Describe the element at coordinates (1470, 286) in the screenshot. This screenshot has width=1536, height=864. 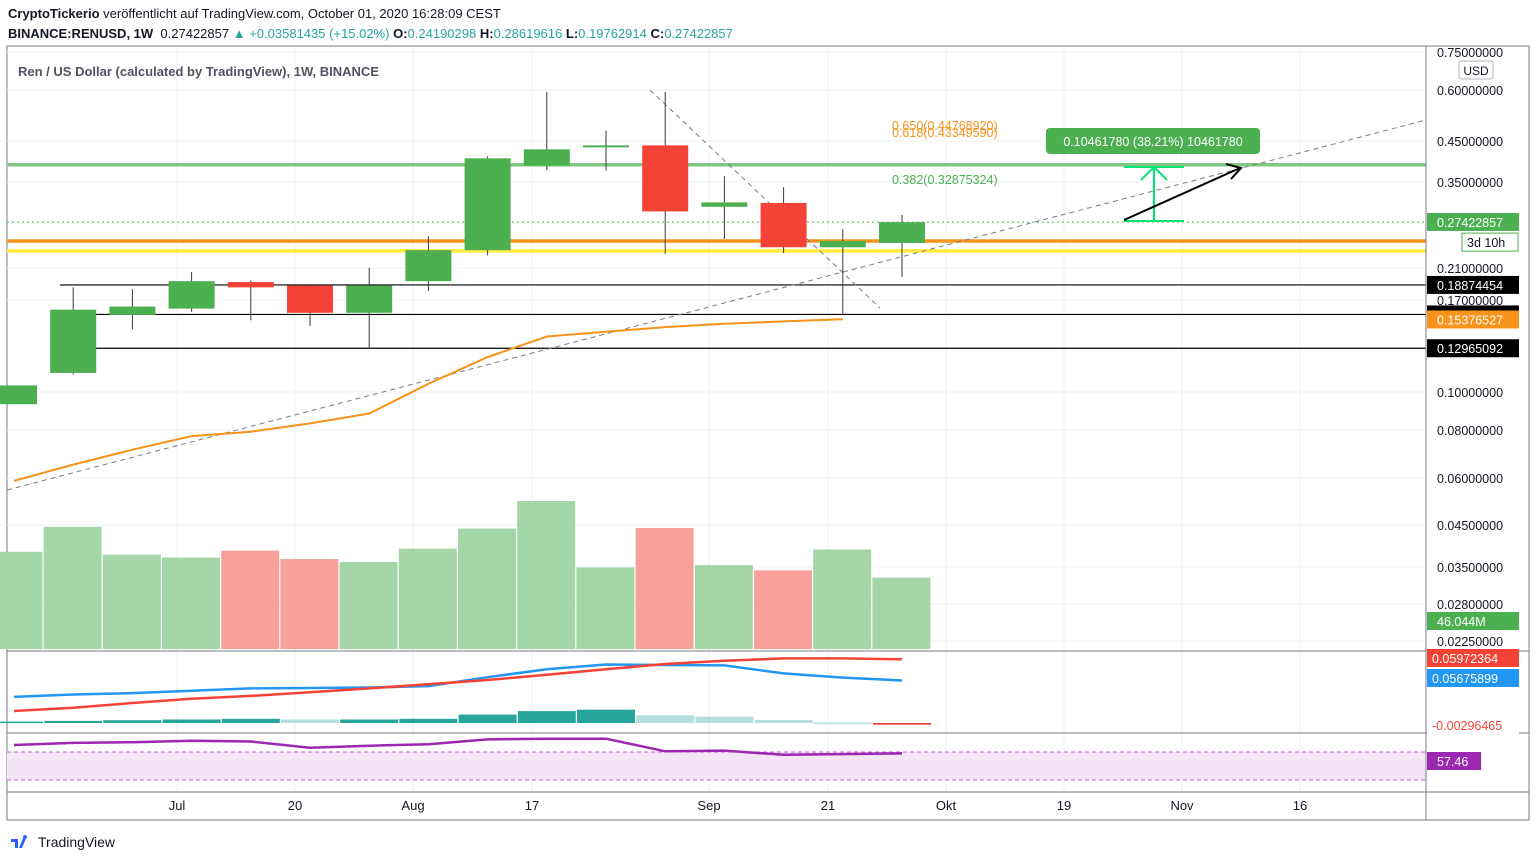
I see `level-tag-label: 0.18874454` at that location.